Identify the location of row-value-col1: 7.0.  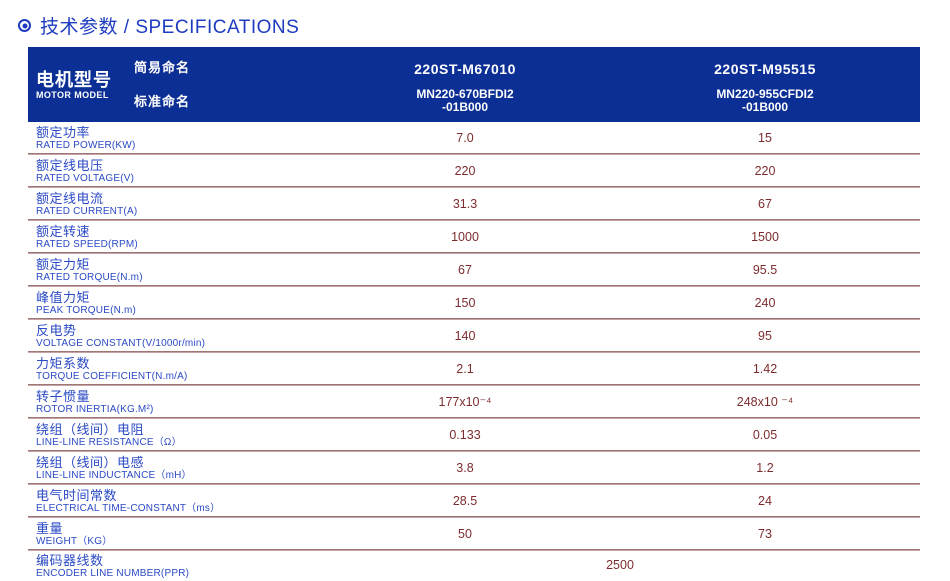
(465, 137).